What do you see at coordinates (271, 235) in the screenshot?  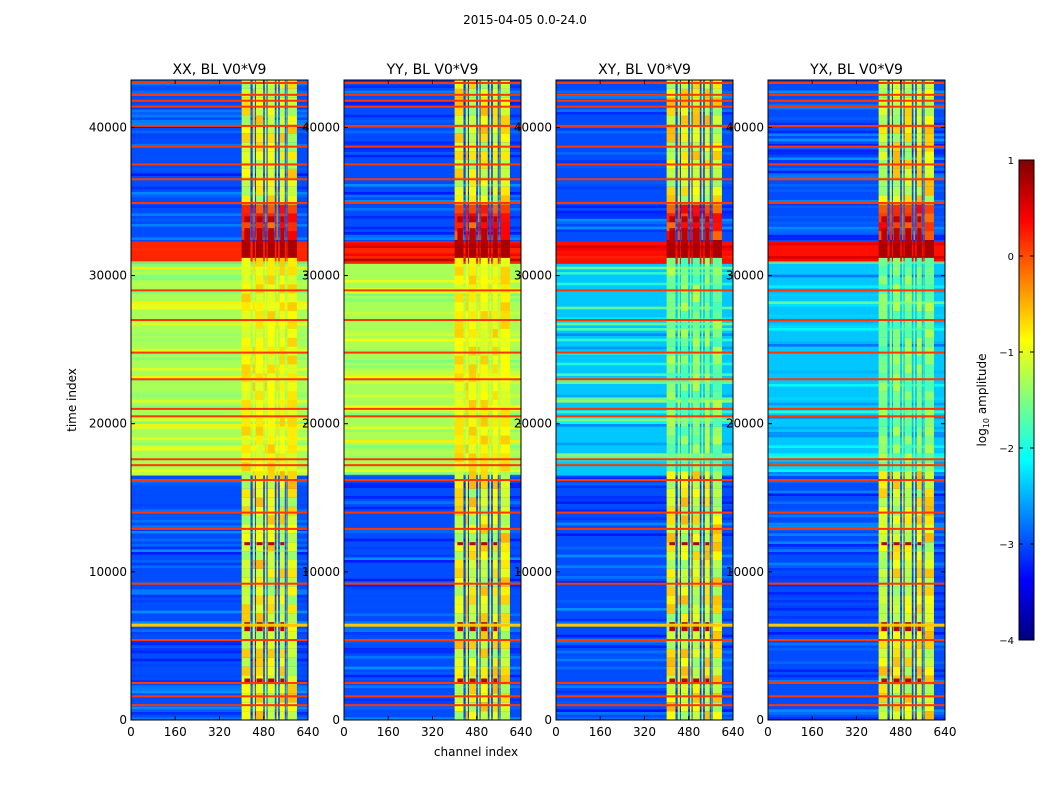 I see `rfi-hotspot` at bounding box center [271, 235].